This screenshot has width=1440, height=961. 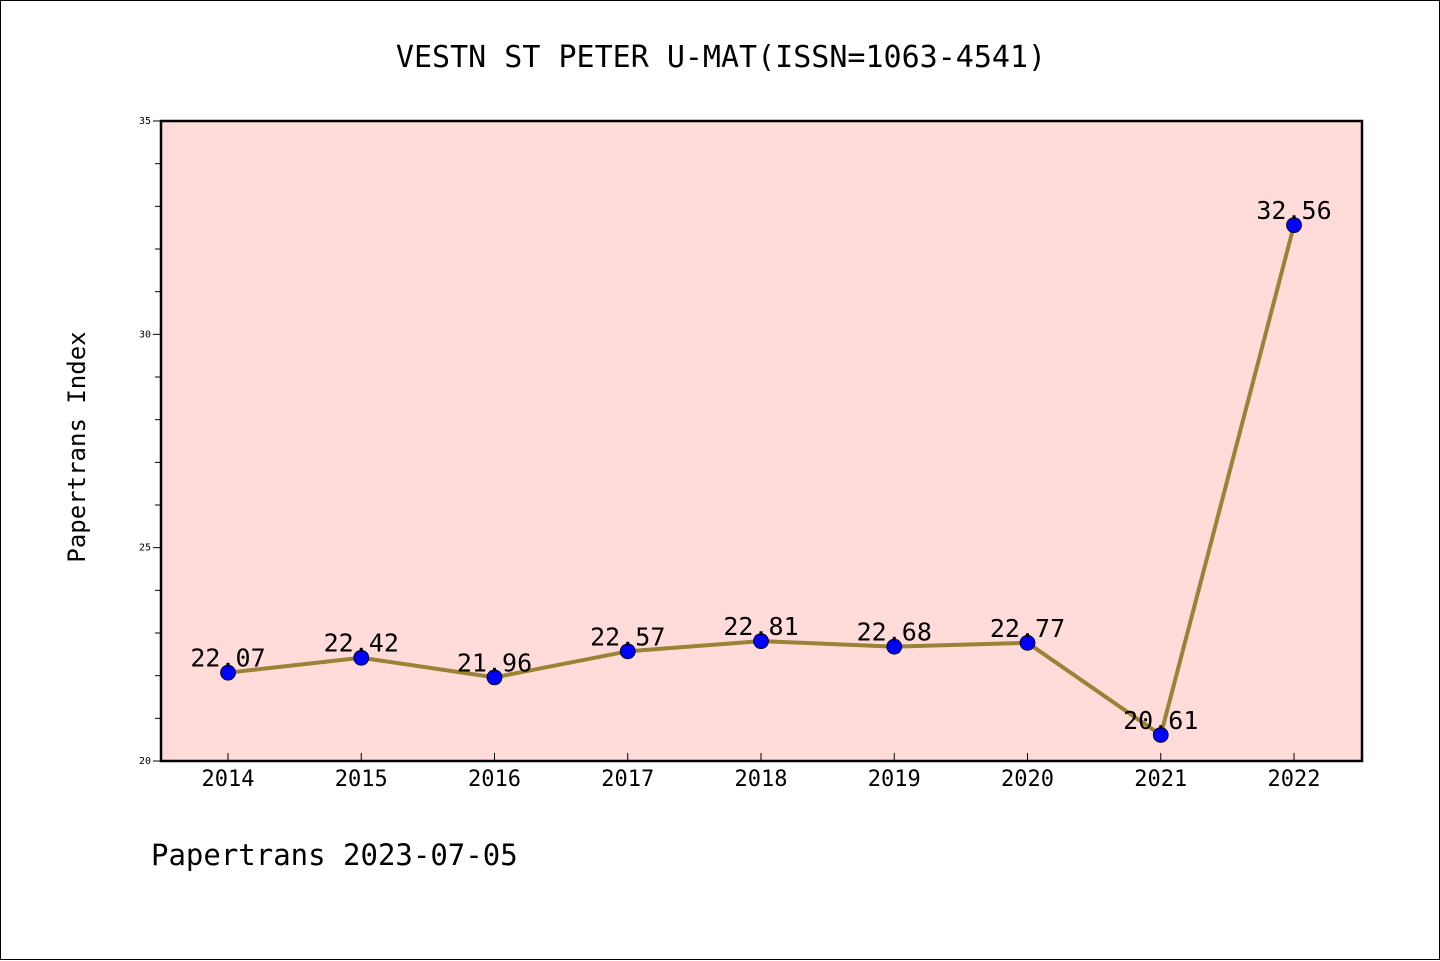 What do you see at coordinates (361, 643) in the screenshot?
I see `data-label: 22.42` at bounding box center [361, 643].